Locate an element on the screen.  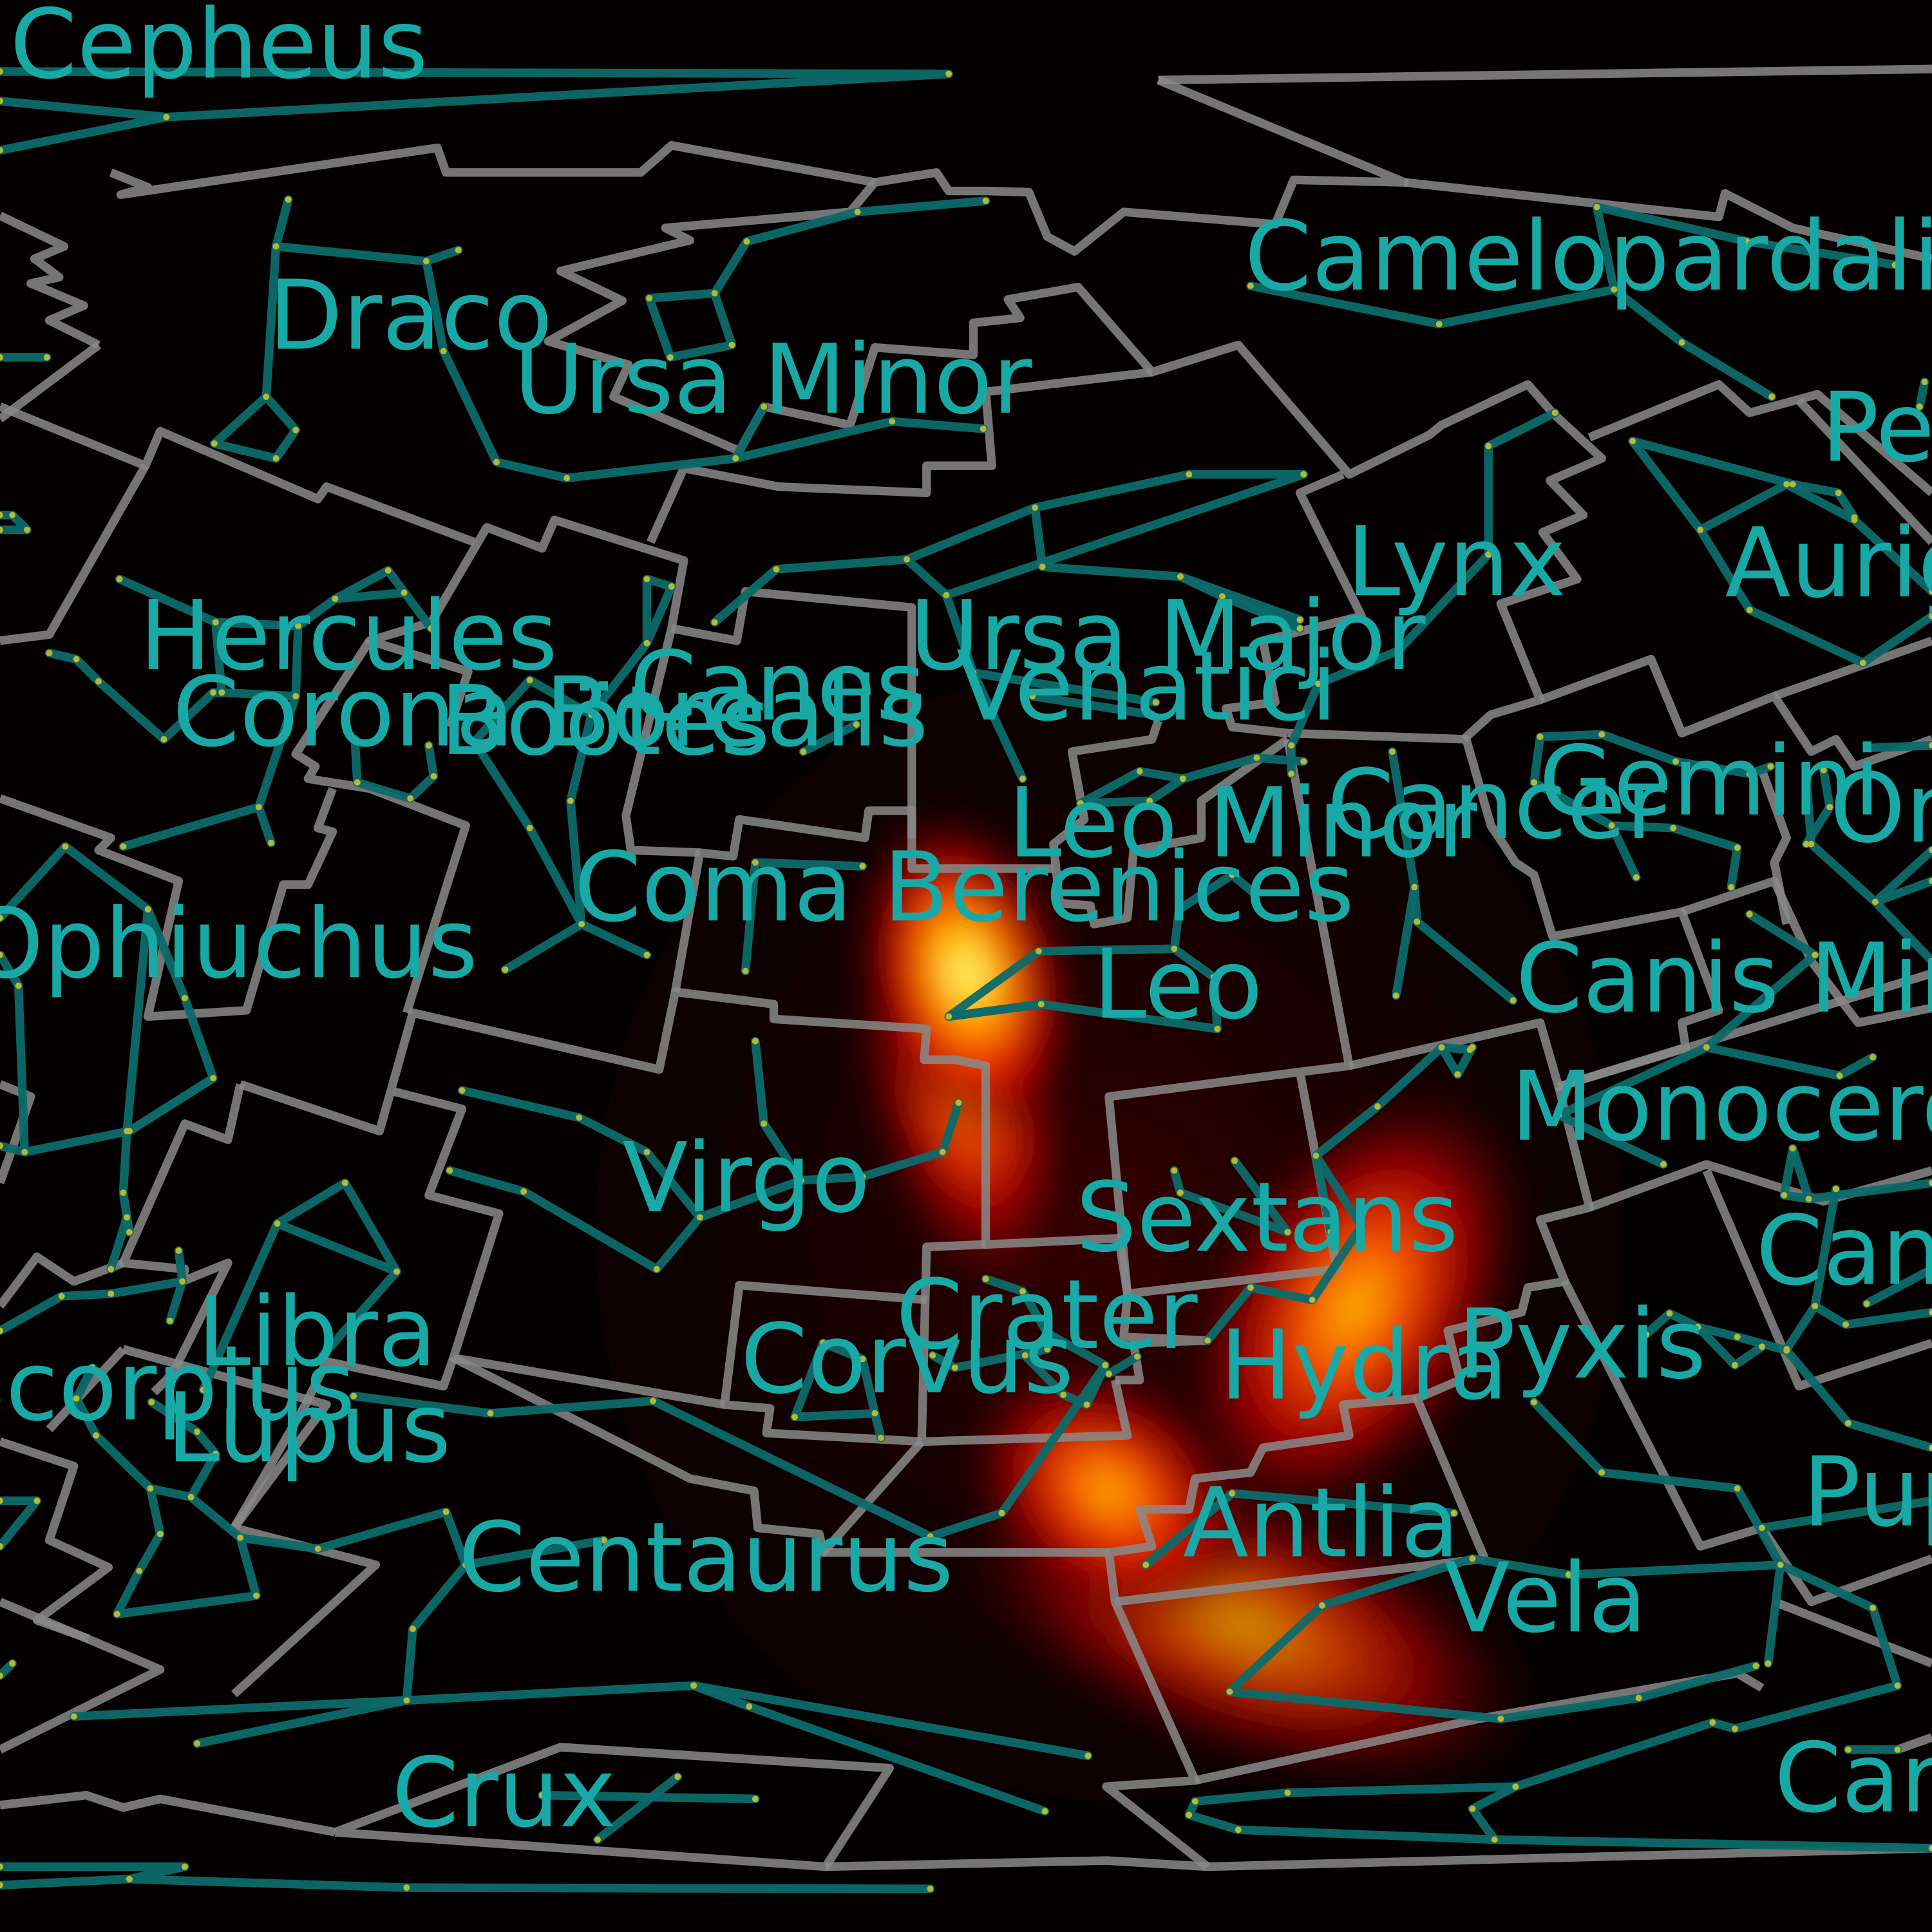
label-auriga: Auriga is located at coordinates (1828, 563).